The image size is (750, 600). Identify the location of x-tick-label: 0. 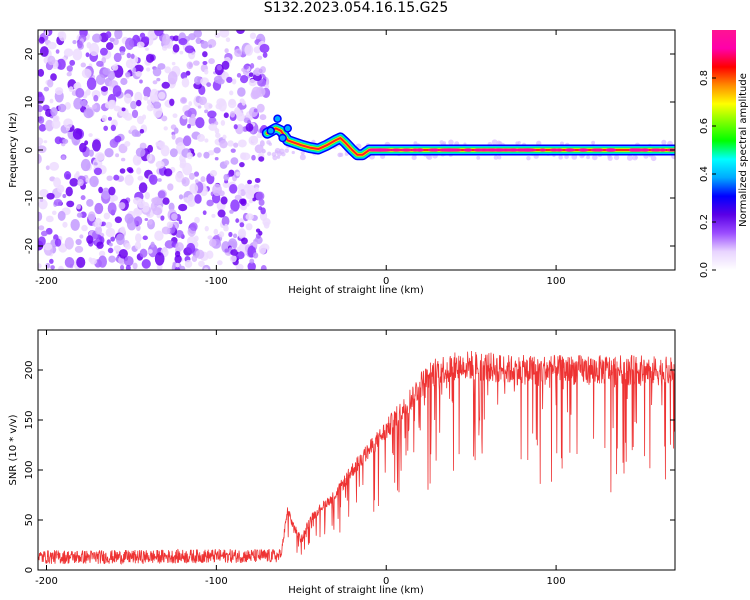
(386, 281).